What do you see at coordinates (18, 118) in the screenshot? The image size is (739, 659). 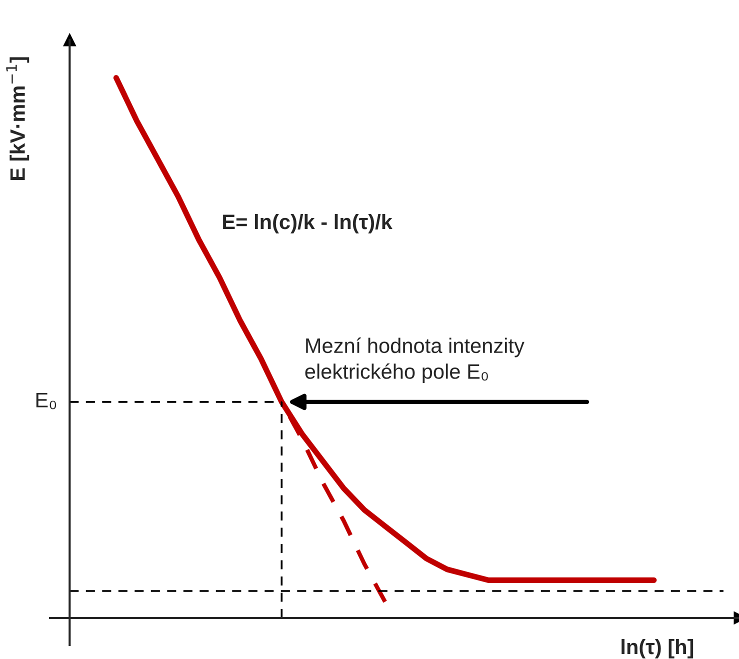 I see `y-axis-title: E [kV·mm$^{−1}$]` at bounding box center [18, 118].